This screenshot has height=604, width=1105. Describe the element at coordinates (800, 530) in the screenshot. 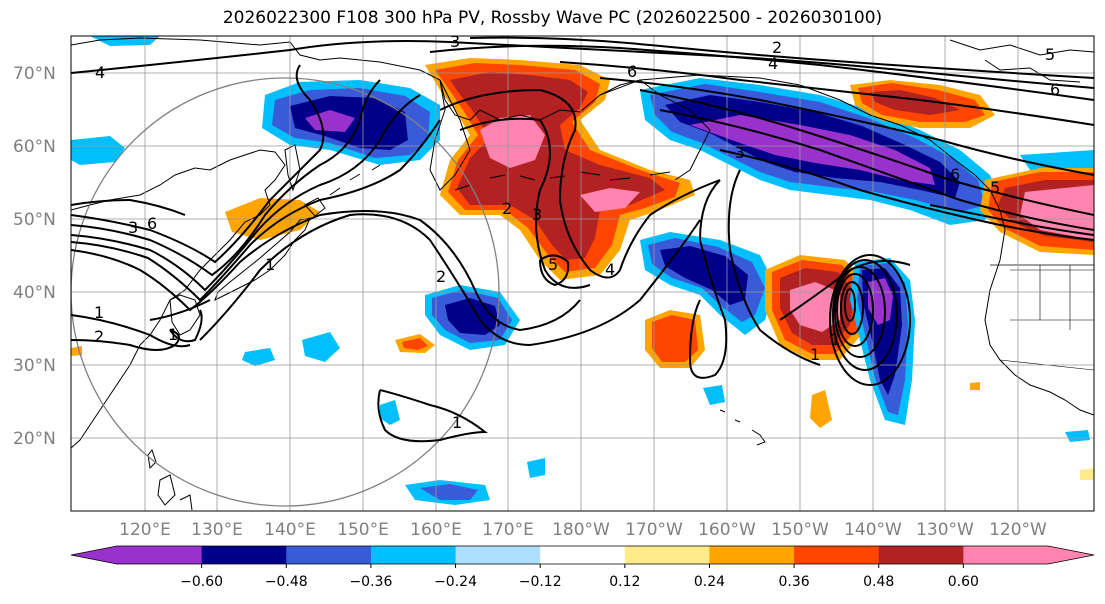

I see `lon-label: 150°W` at that location.